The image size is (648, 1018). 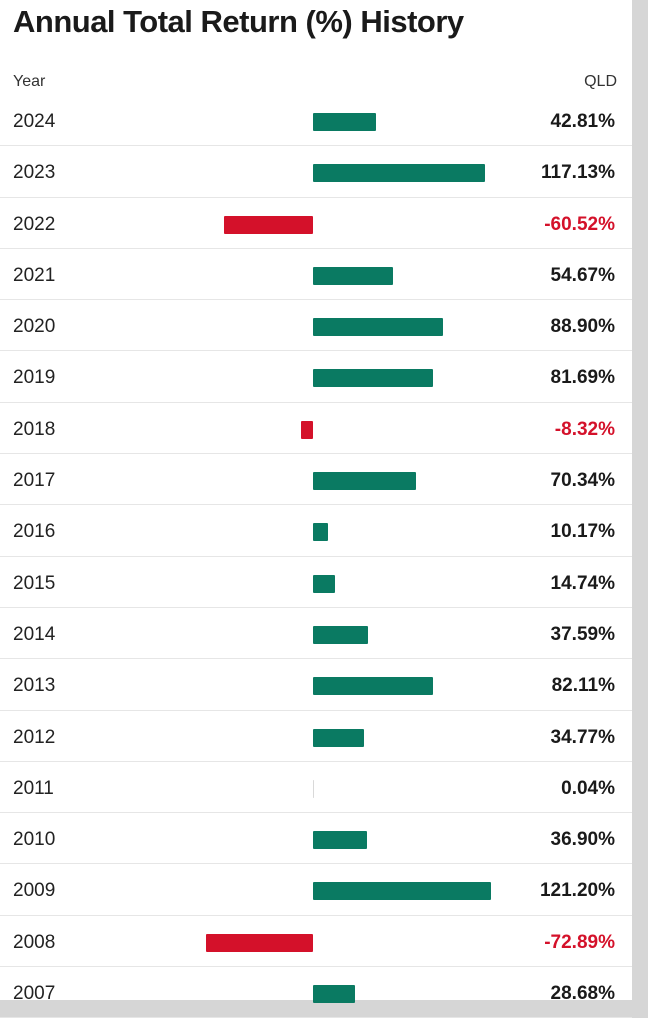 I want to click on year-label: 2016, so click(x=34, y=532).